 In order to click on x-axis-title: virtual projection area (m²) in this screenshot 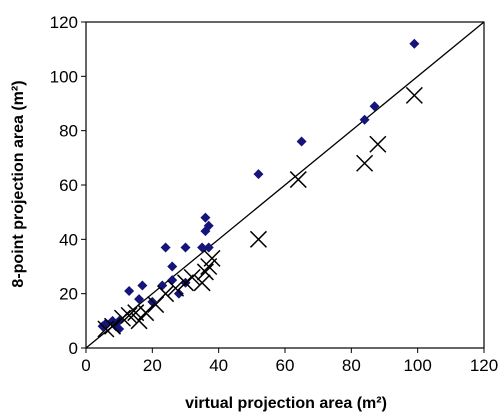, I will do `click(286, 403)`.